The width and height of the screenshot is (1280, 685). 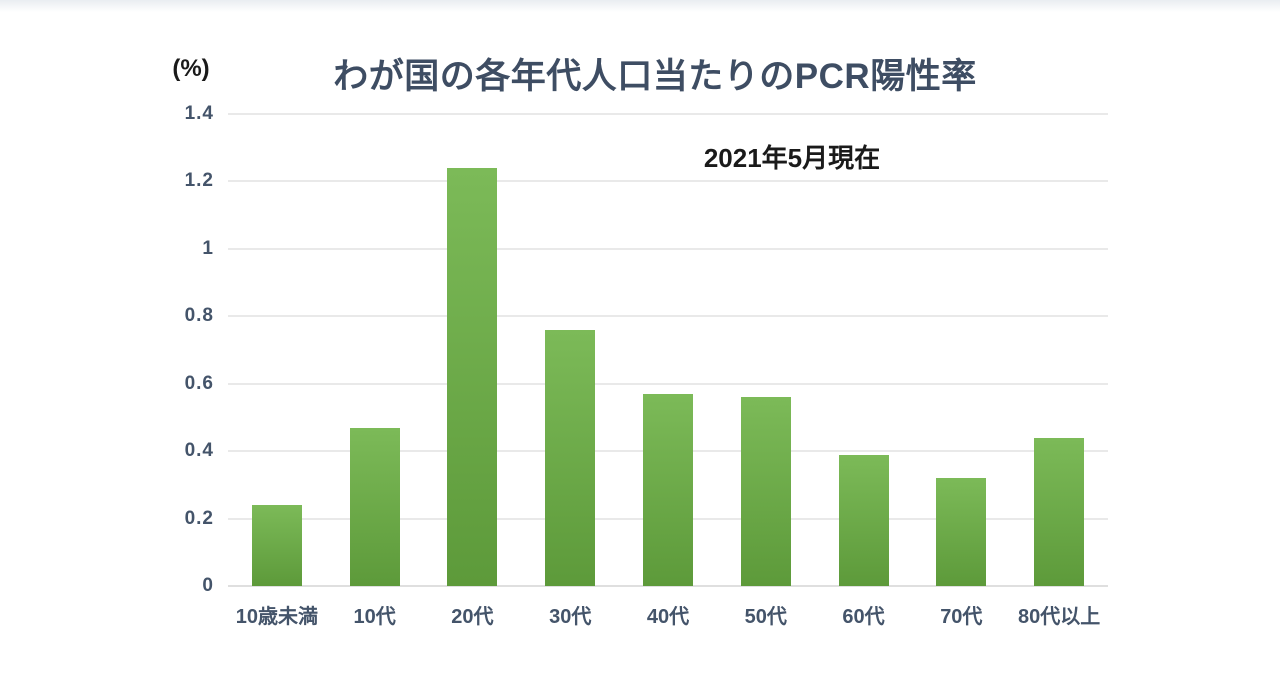 What do you see at coordinates (863, 617) in the screenshot?
I see `x-category-label: 60代` at bounding box center [863, 617].